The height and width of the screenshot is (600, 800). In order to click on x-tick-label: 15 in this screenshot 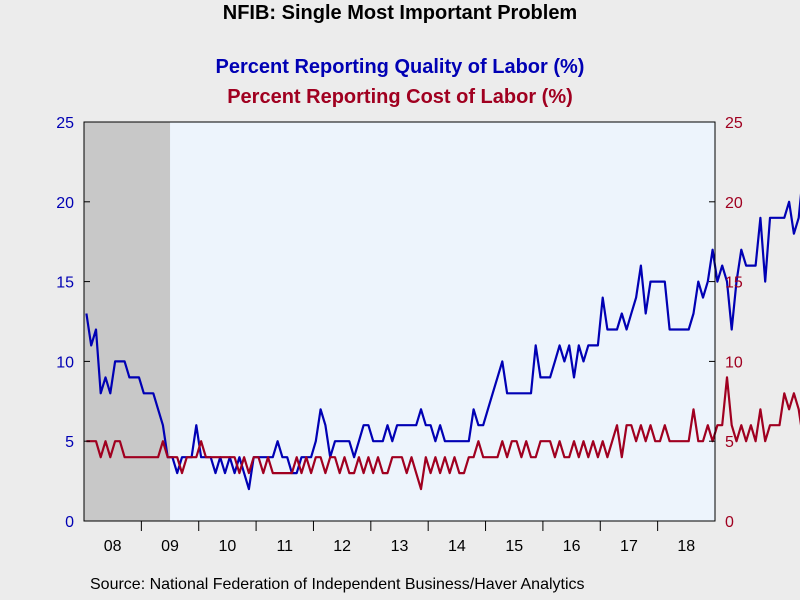, I will do `click(514, 546)`.